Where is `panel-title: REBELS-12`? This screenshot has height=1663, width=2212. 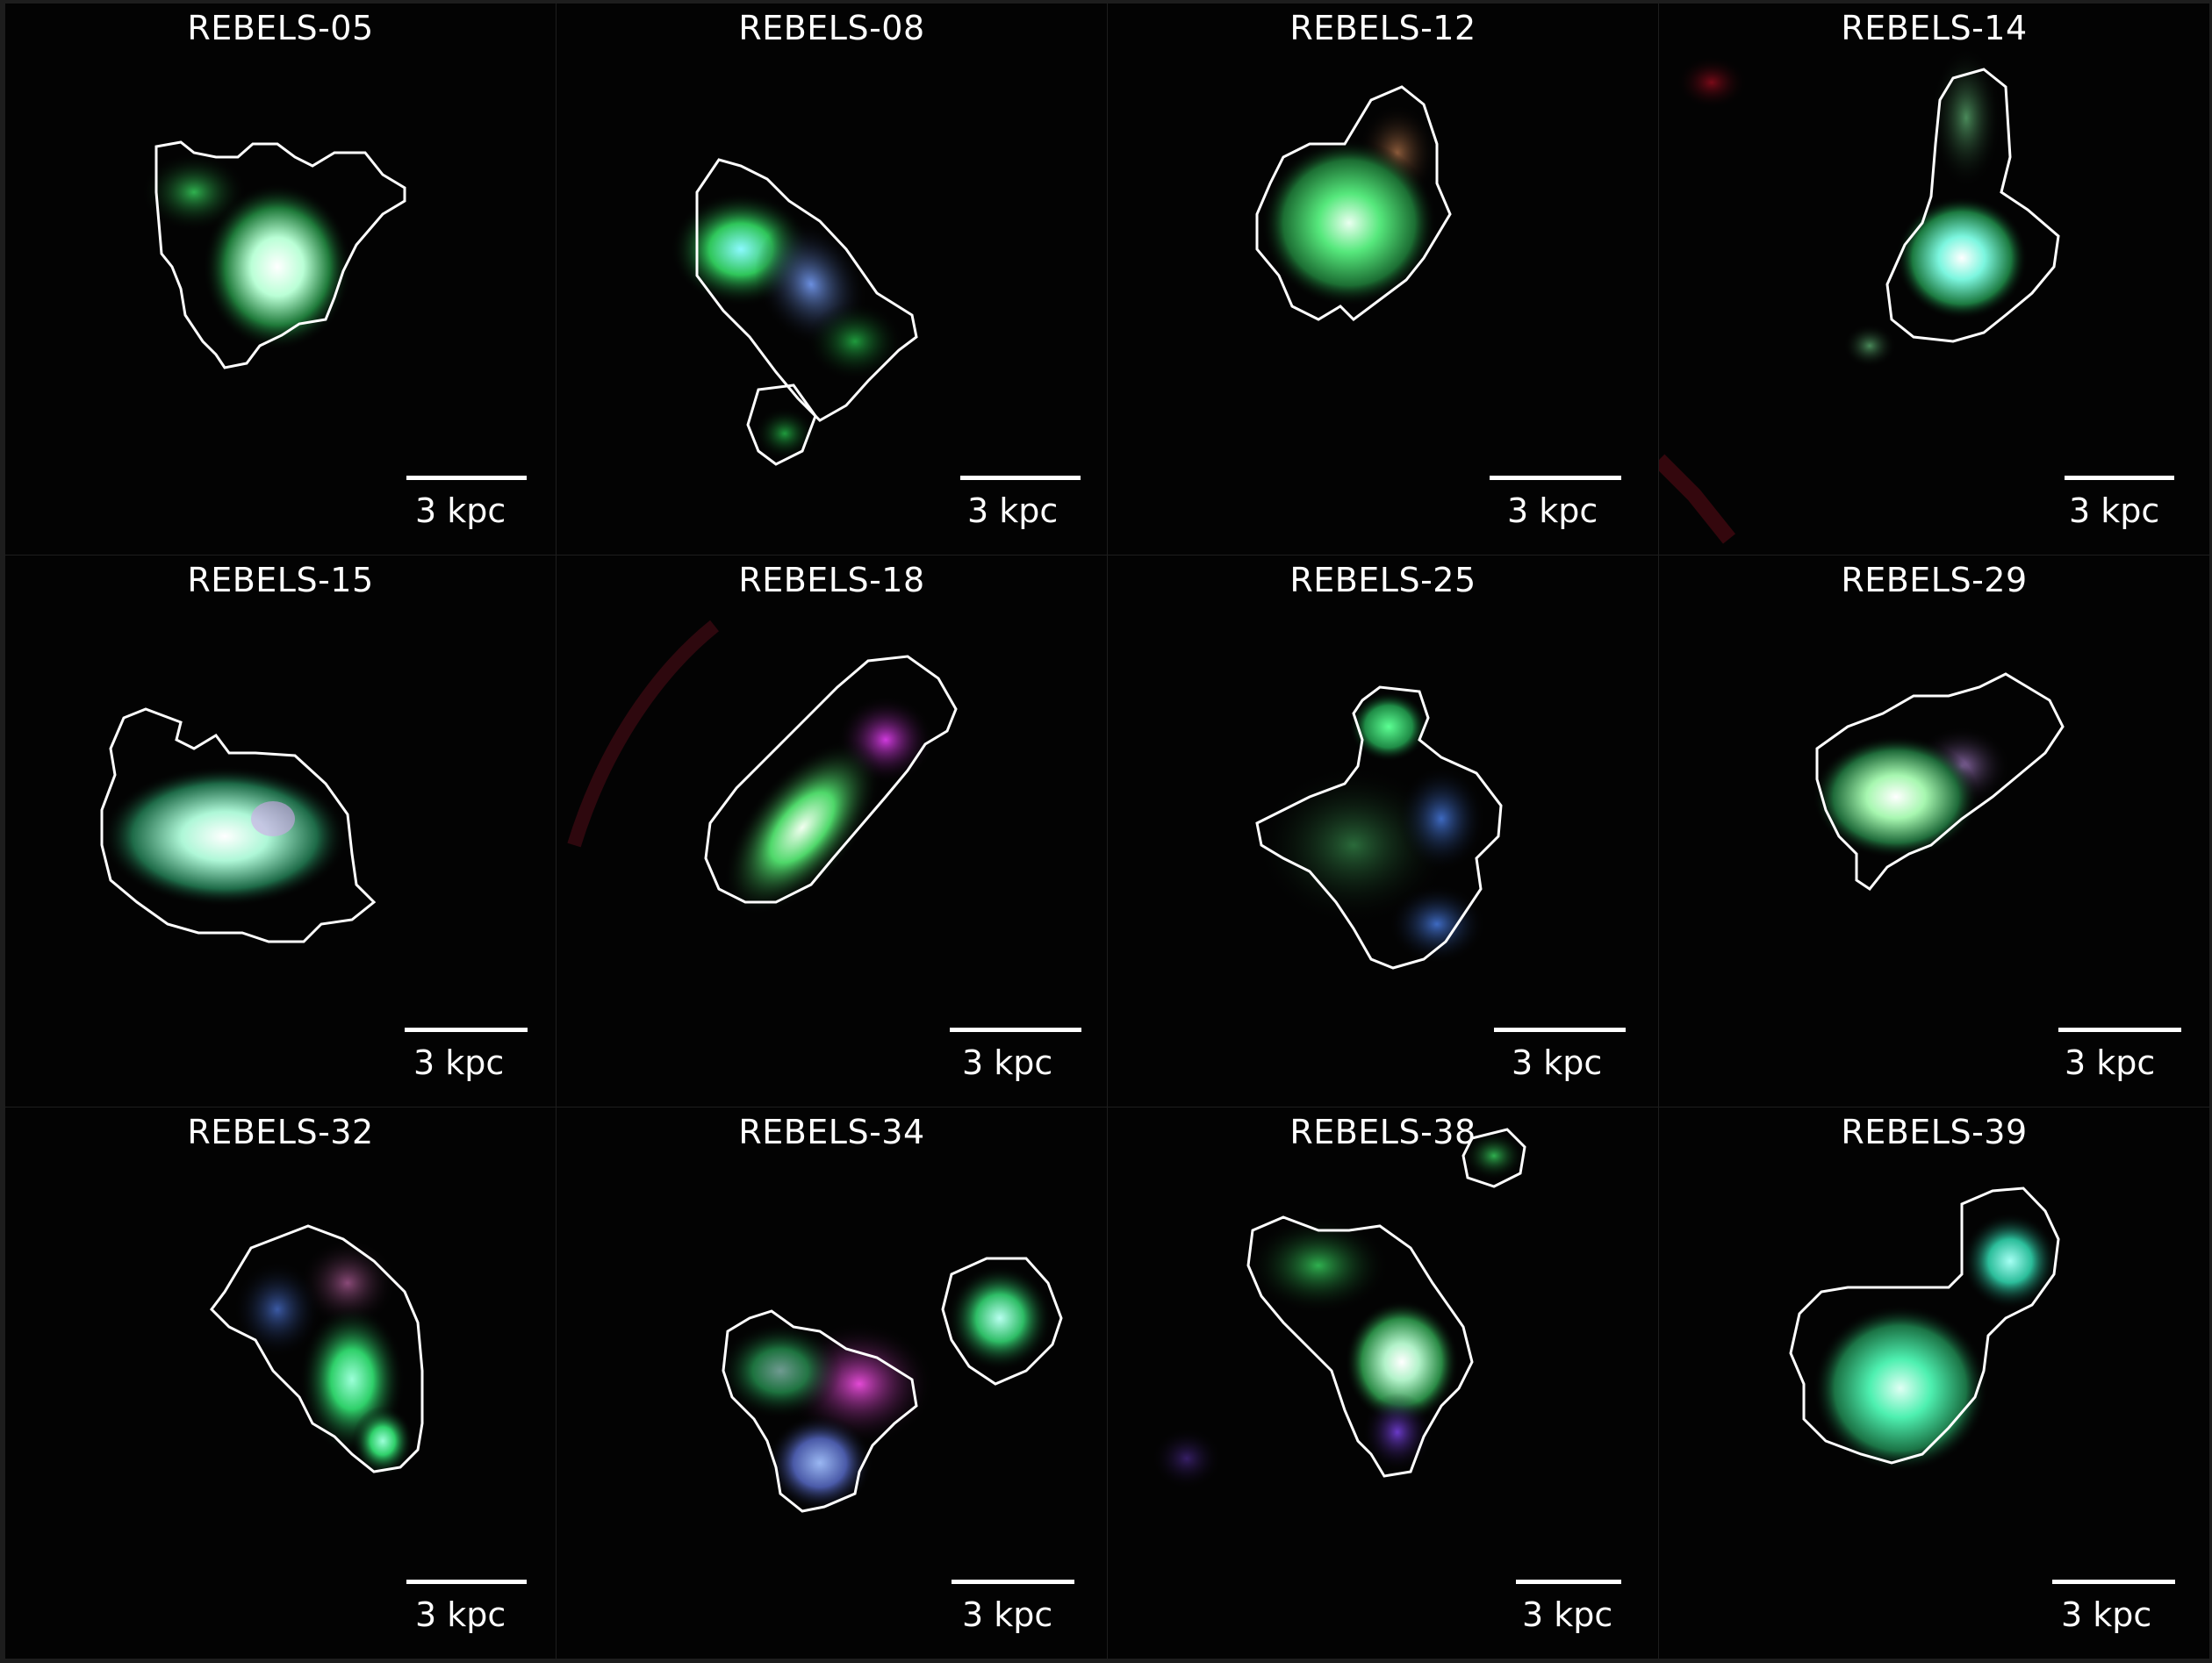
panel-title: REBELS-12 is located at coordinates (1382, 28).